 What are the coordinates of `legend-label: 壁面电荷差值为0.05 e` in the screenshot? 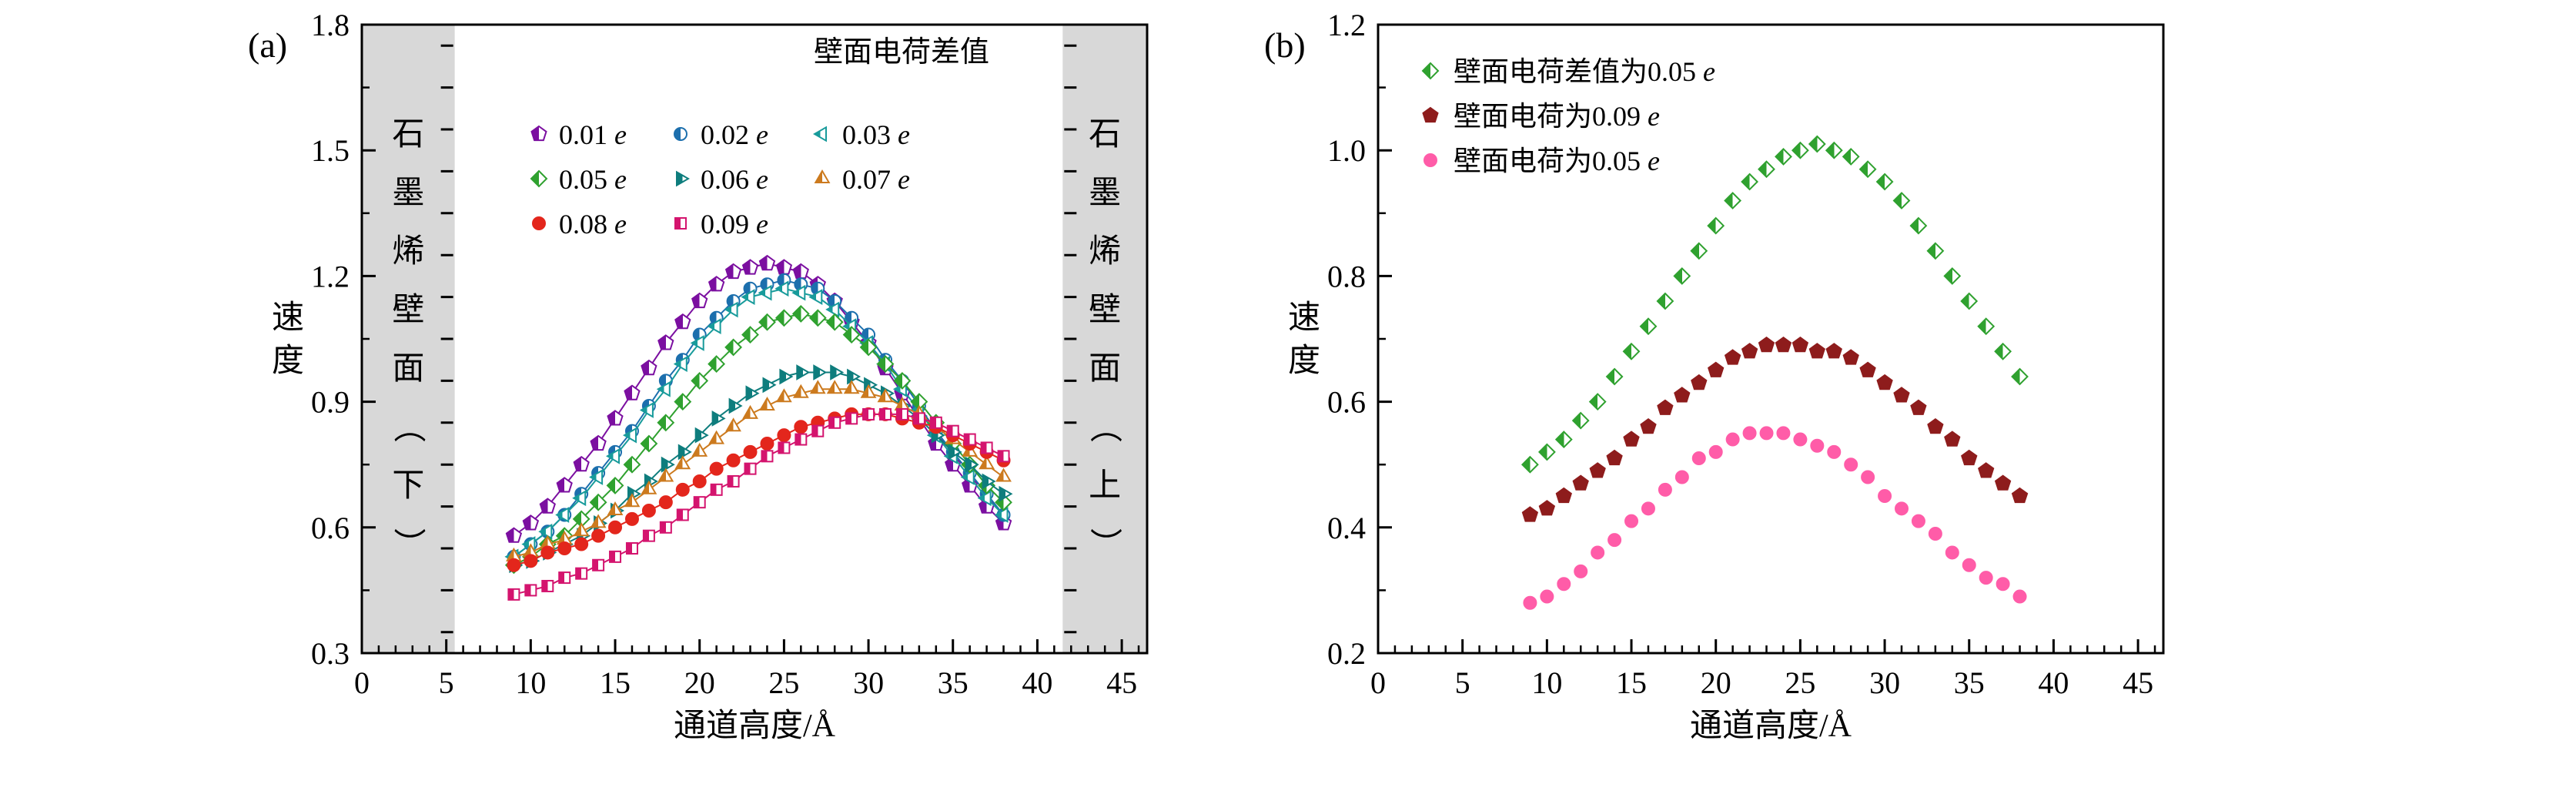 It's located at (1585, 71).